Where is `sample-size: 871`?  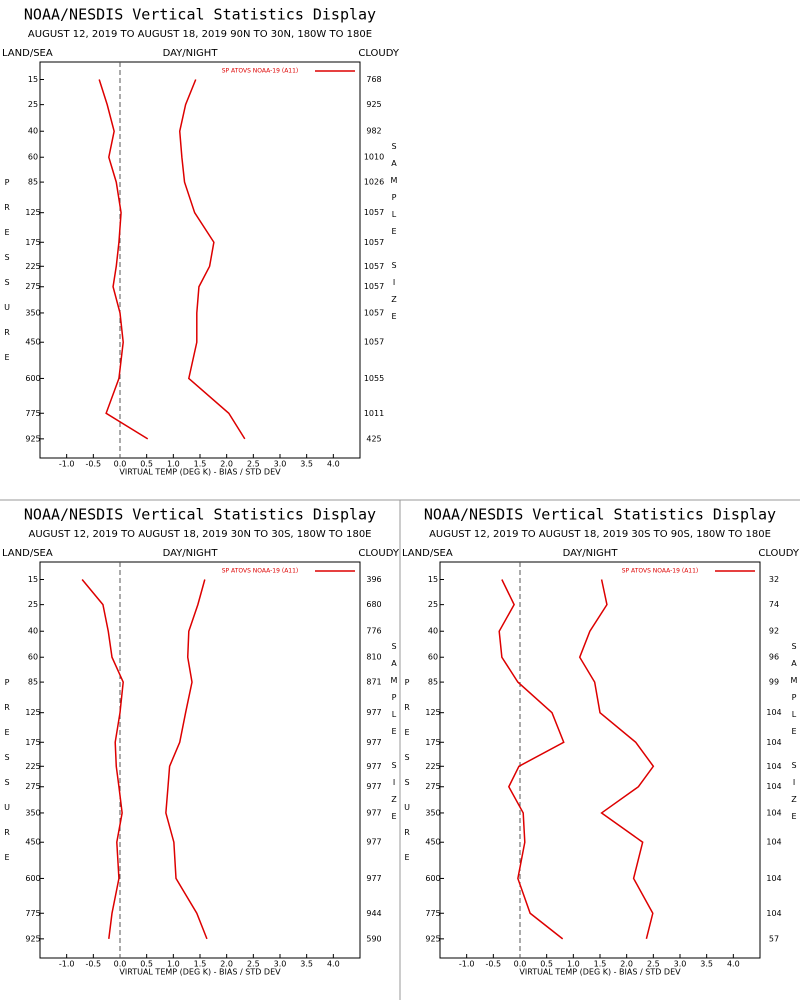
sample-size: 871 is located at coordinates (373, 682).